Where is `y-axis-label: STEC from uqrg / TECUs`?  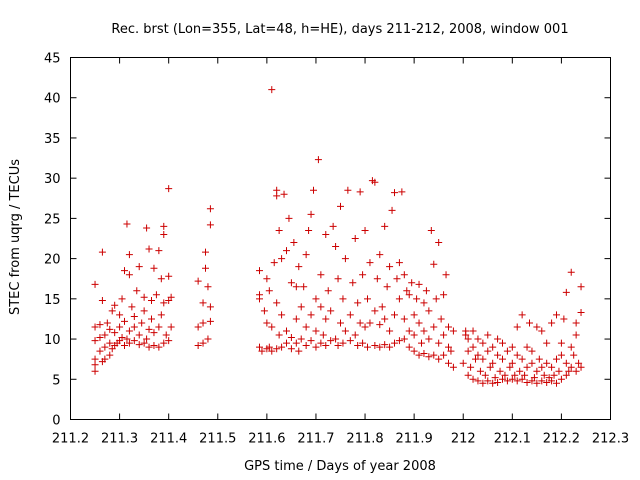
y-axis-label: STEC from uqrg / TECUs is located at coordinates (15, 237).